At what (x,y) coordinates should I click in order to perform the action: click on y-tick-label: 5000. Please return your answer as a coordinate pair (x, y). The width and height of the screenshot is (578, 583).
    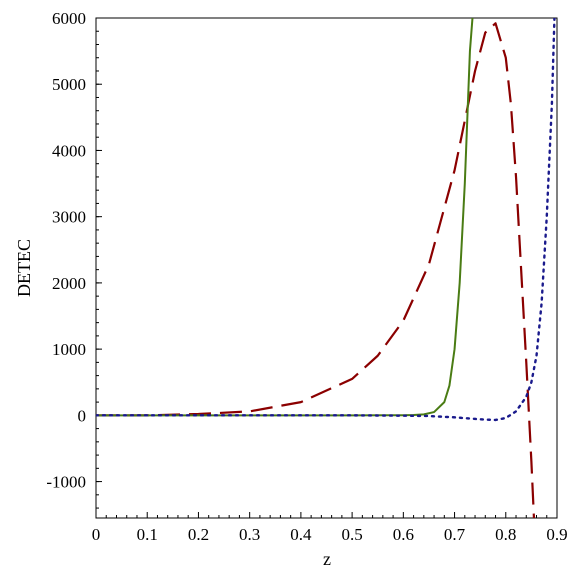
    Looking at the image, I should click on (69, 84).